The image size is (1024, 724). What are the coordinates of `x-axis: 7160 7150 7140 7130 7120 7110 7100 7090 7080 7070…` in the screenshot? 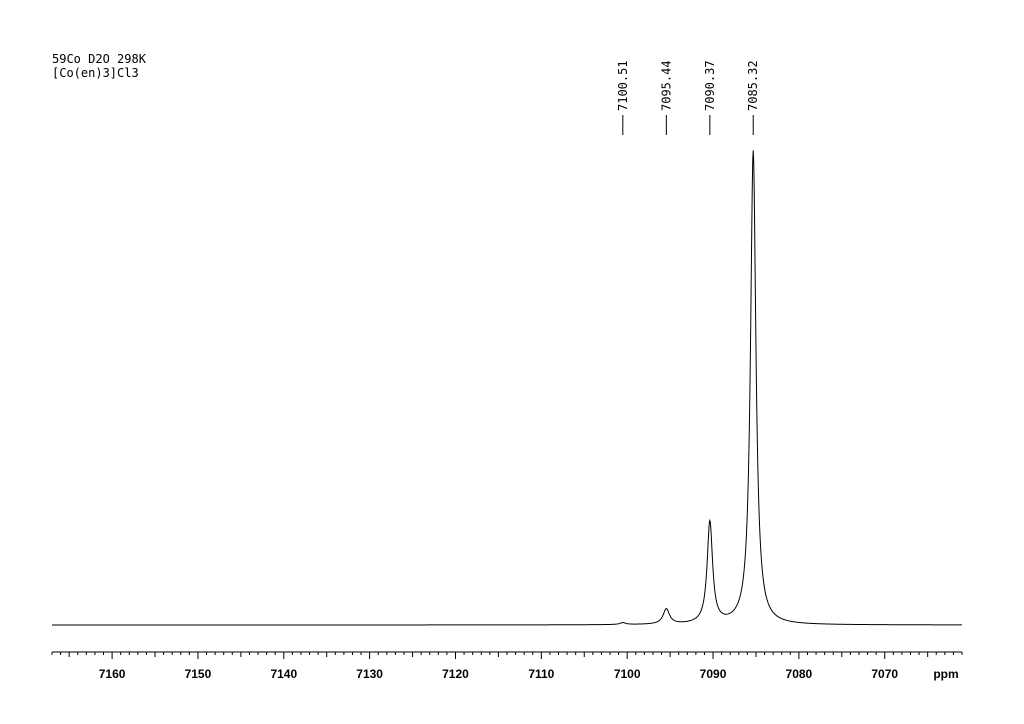 It's located at (507, 666).